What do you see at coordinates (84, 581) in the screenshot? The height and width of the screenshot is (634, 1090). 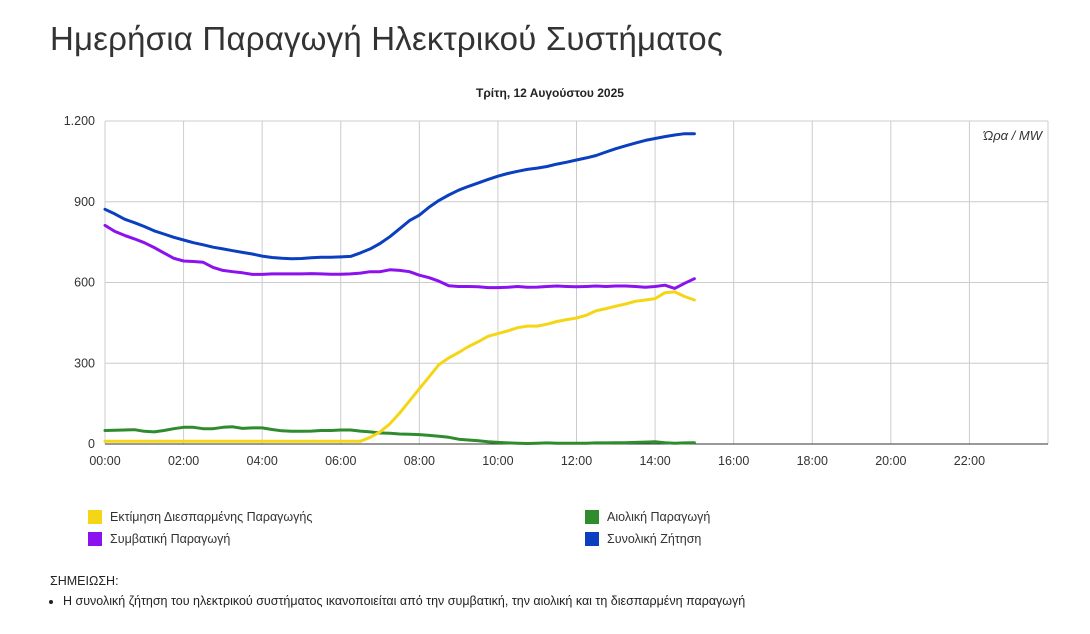 I see `note-title: ΣΗΜΕΙΩΣΗ:` at bounding box center [84, 581].